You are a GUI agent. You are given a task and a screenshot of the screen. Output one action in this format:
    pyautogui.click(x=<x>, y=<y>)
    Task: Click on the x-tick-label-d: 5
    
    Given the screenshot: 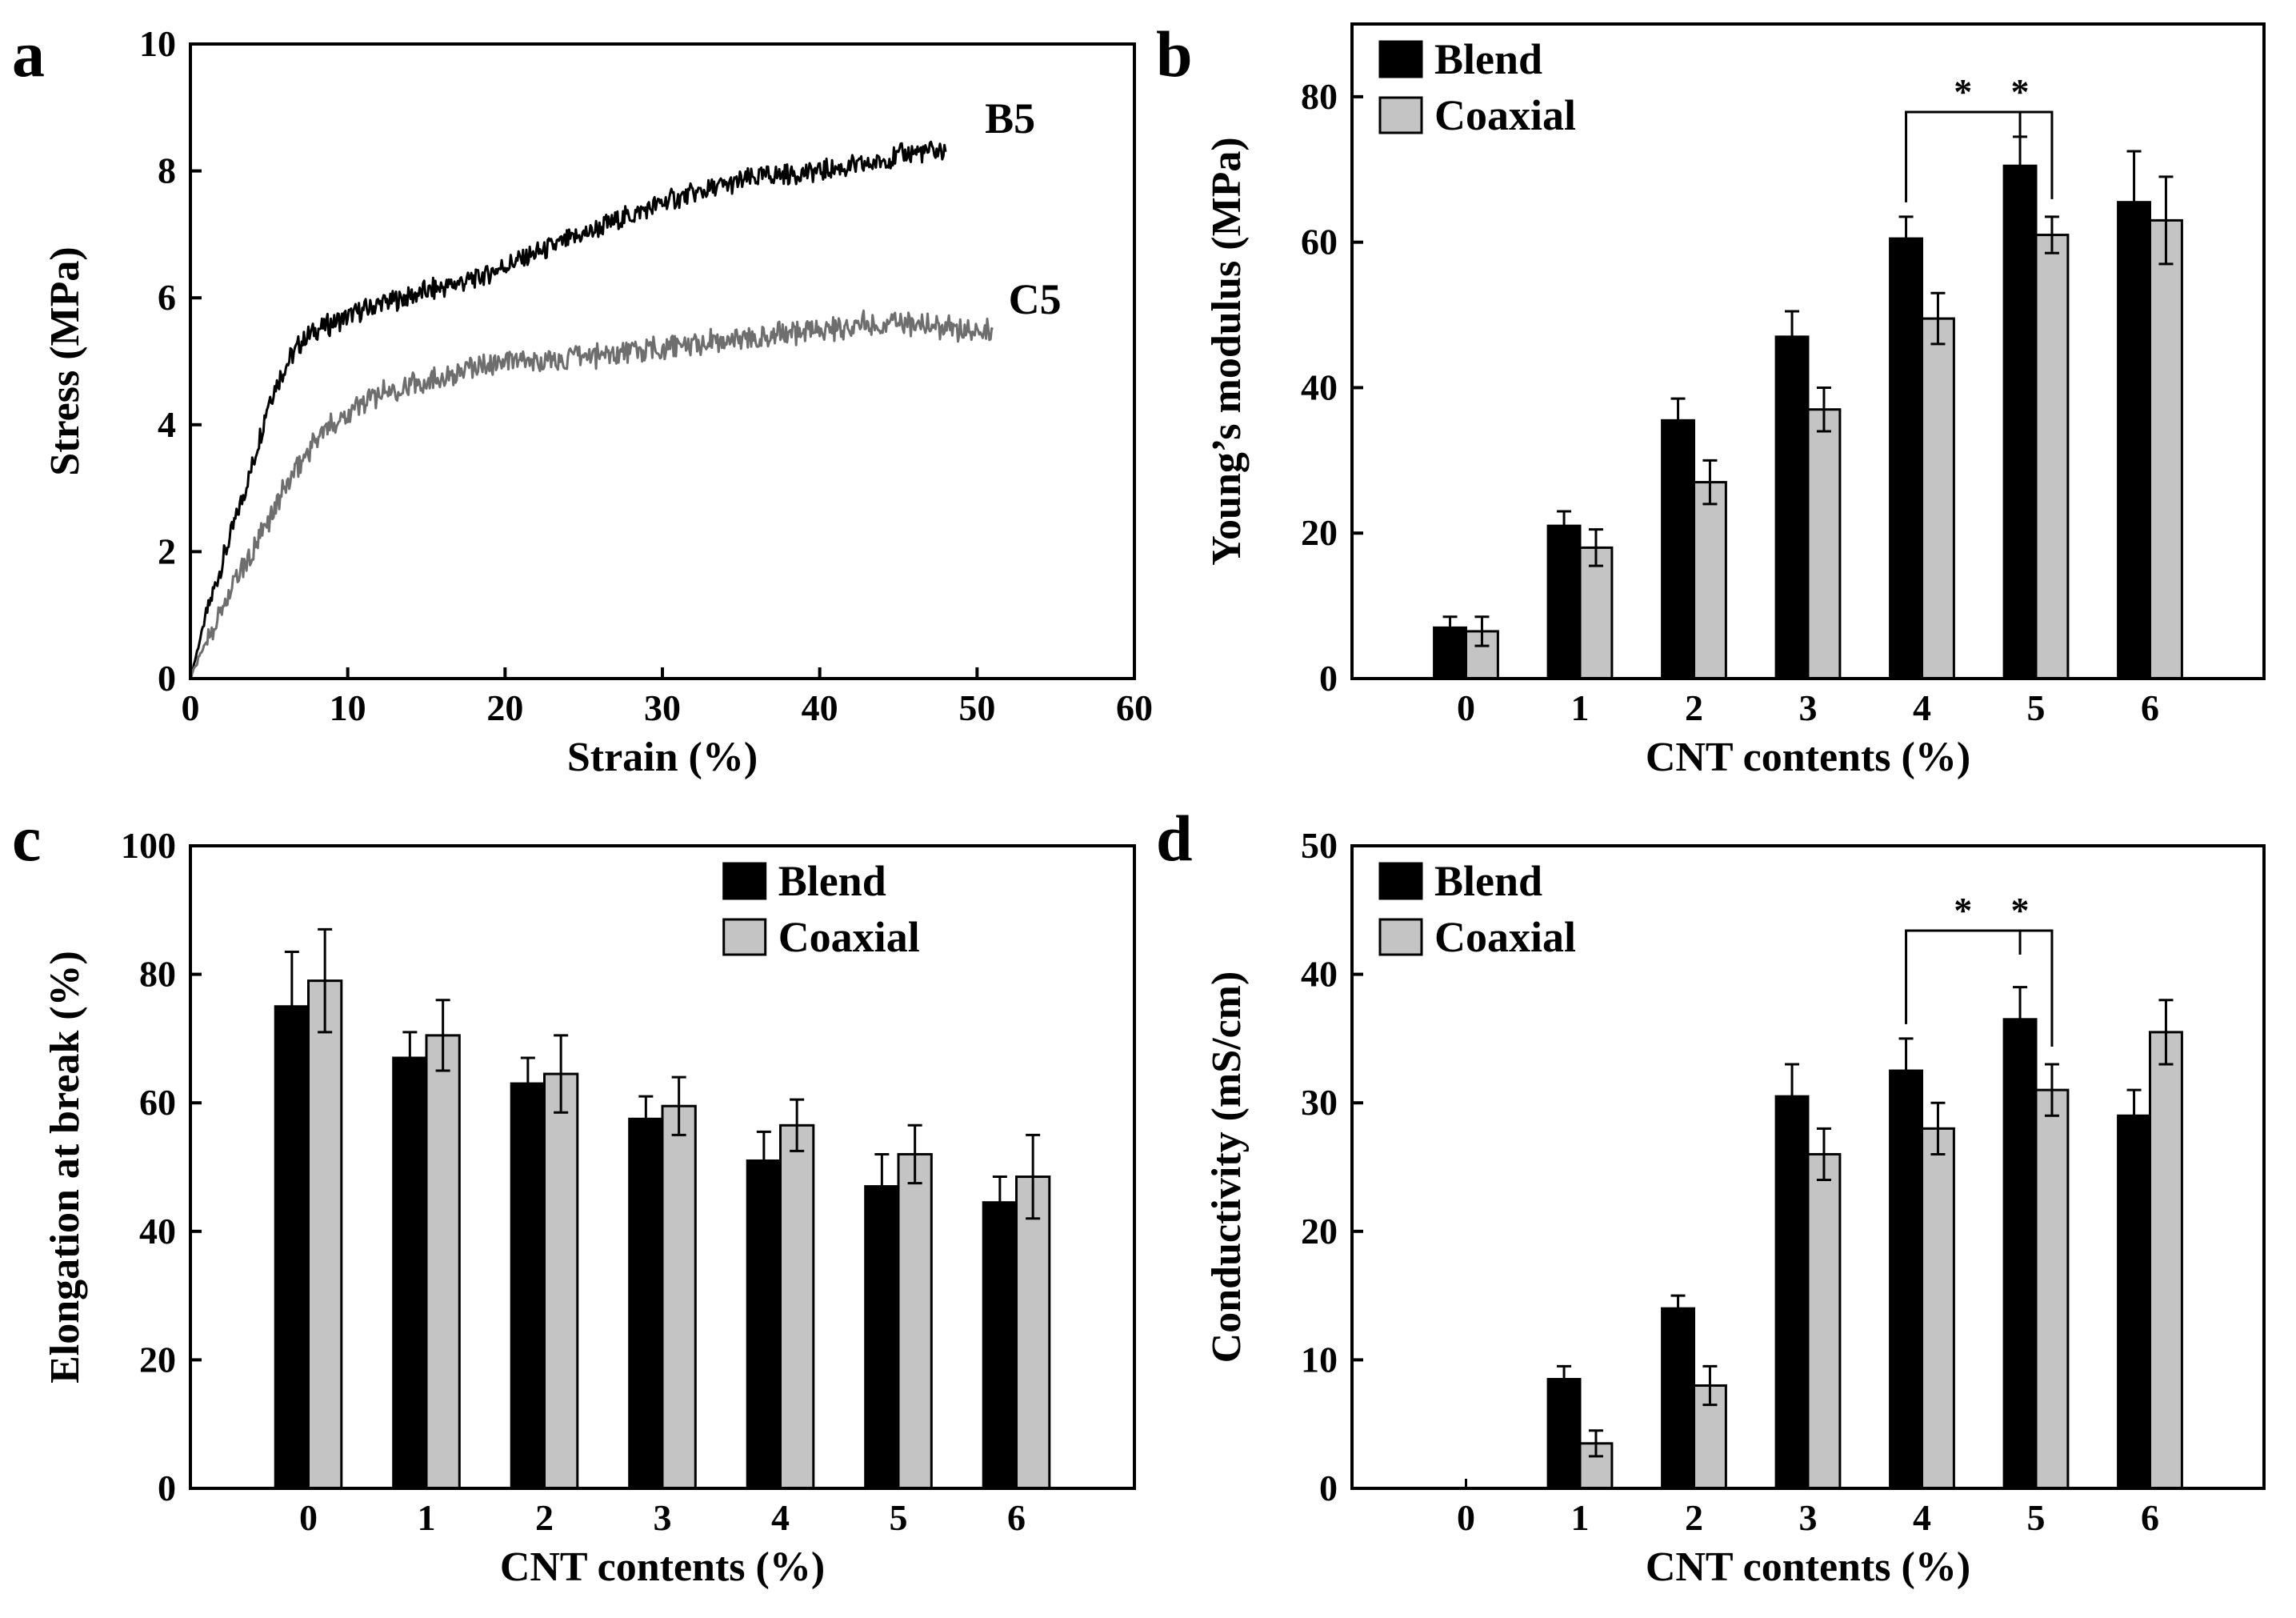 What is the action you would take?
    pyautogui.click(x=2036, y=1517)
    